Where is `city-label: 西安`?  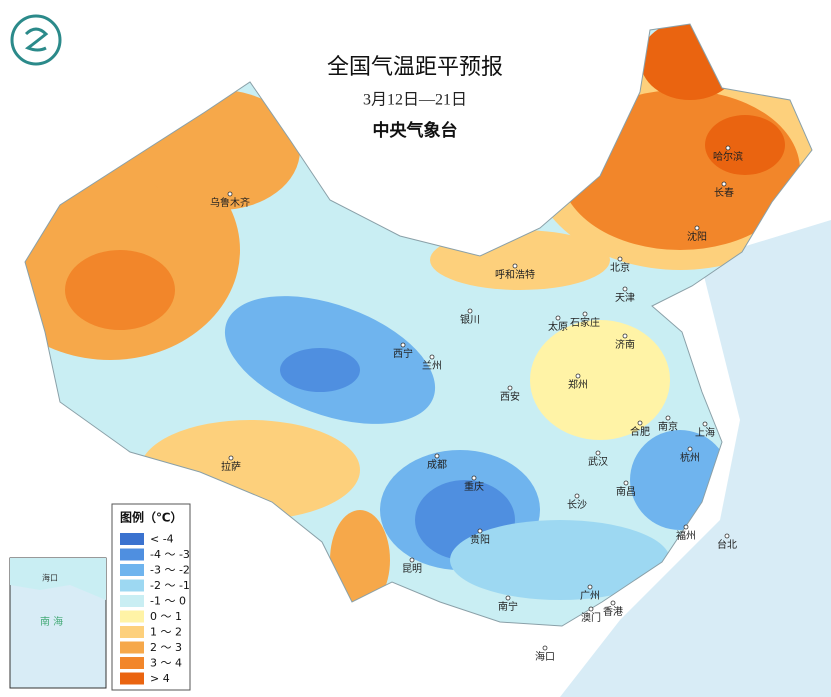 city-label: 西安 is located at coordinates (510, 396).